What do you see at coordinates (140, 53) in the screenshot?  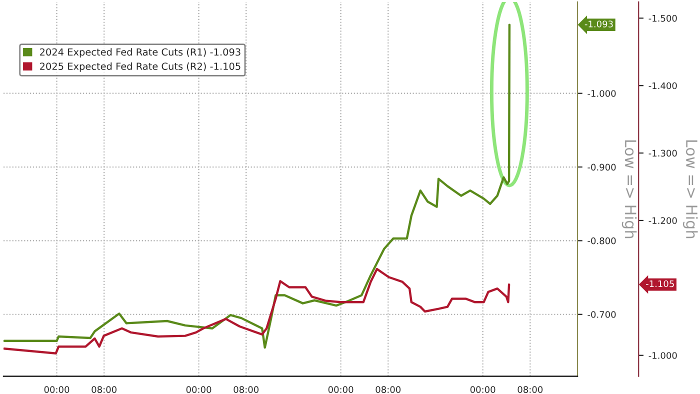 I see `legend-label: 2024 Expected Fed Rate Cuts (R1) -1.093` at bounding box center [140, 53].